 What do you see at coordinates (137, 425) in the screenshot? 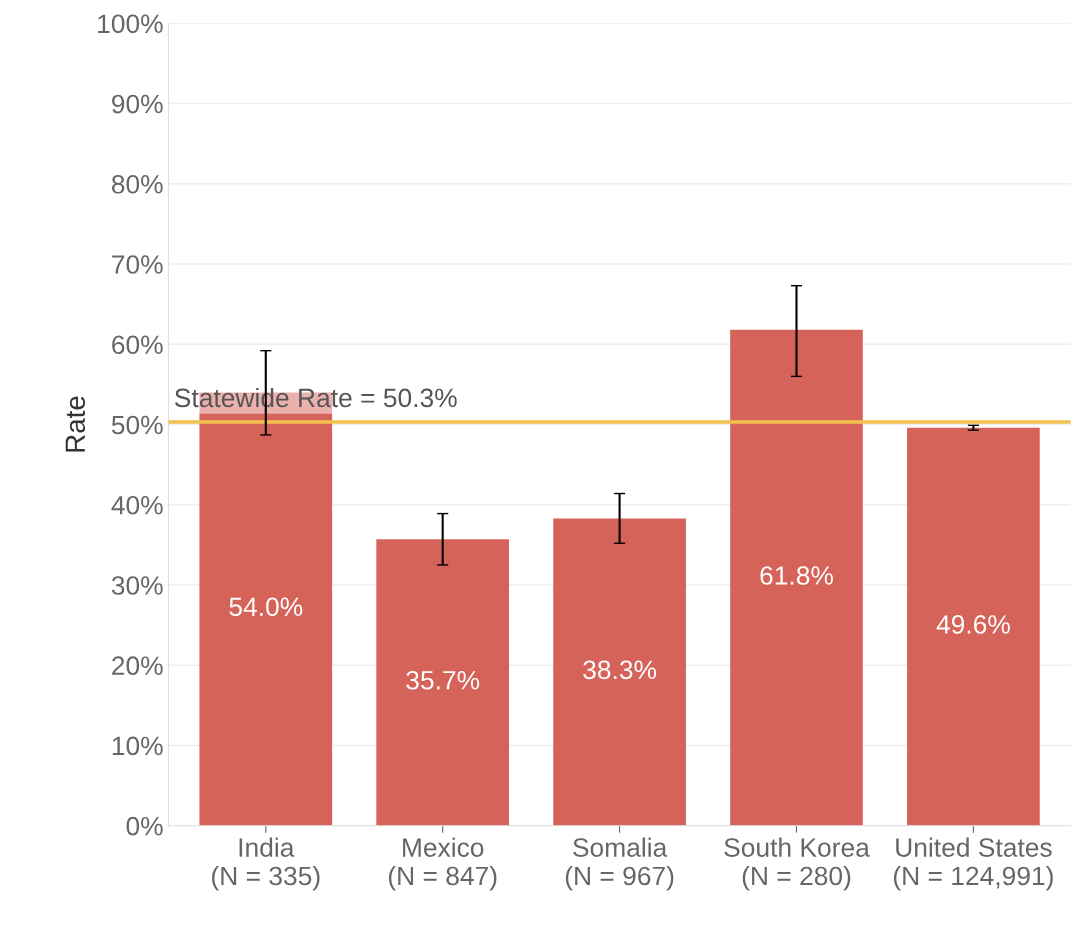
I see `y-tick-label: 50%` at bounding box center [137, 425].